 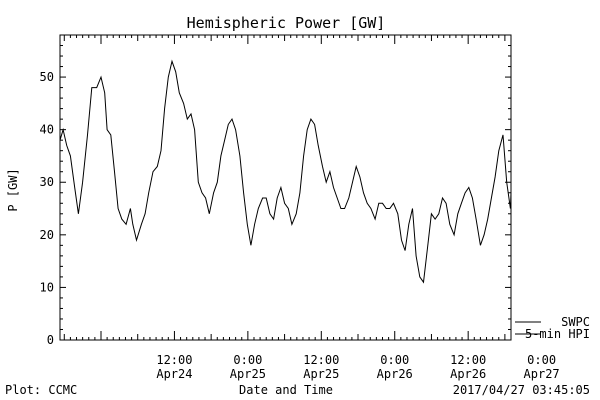 What do you see at coordinates (521, 390) in the screenshot?
I see `footer-timestamp: 2017/04/27 03:45:05` at bounding box center [521, 390].